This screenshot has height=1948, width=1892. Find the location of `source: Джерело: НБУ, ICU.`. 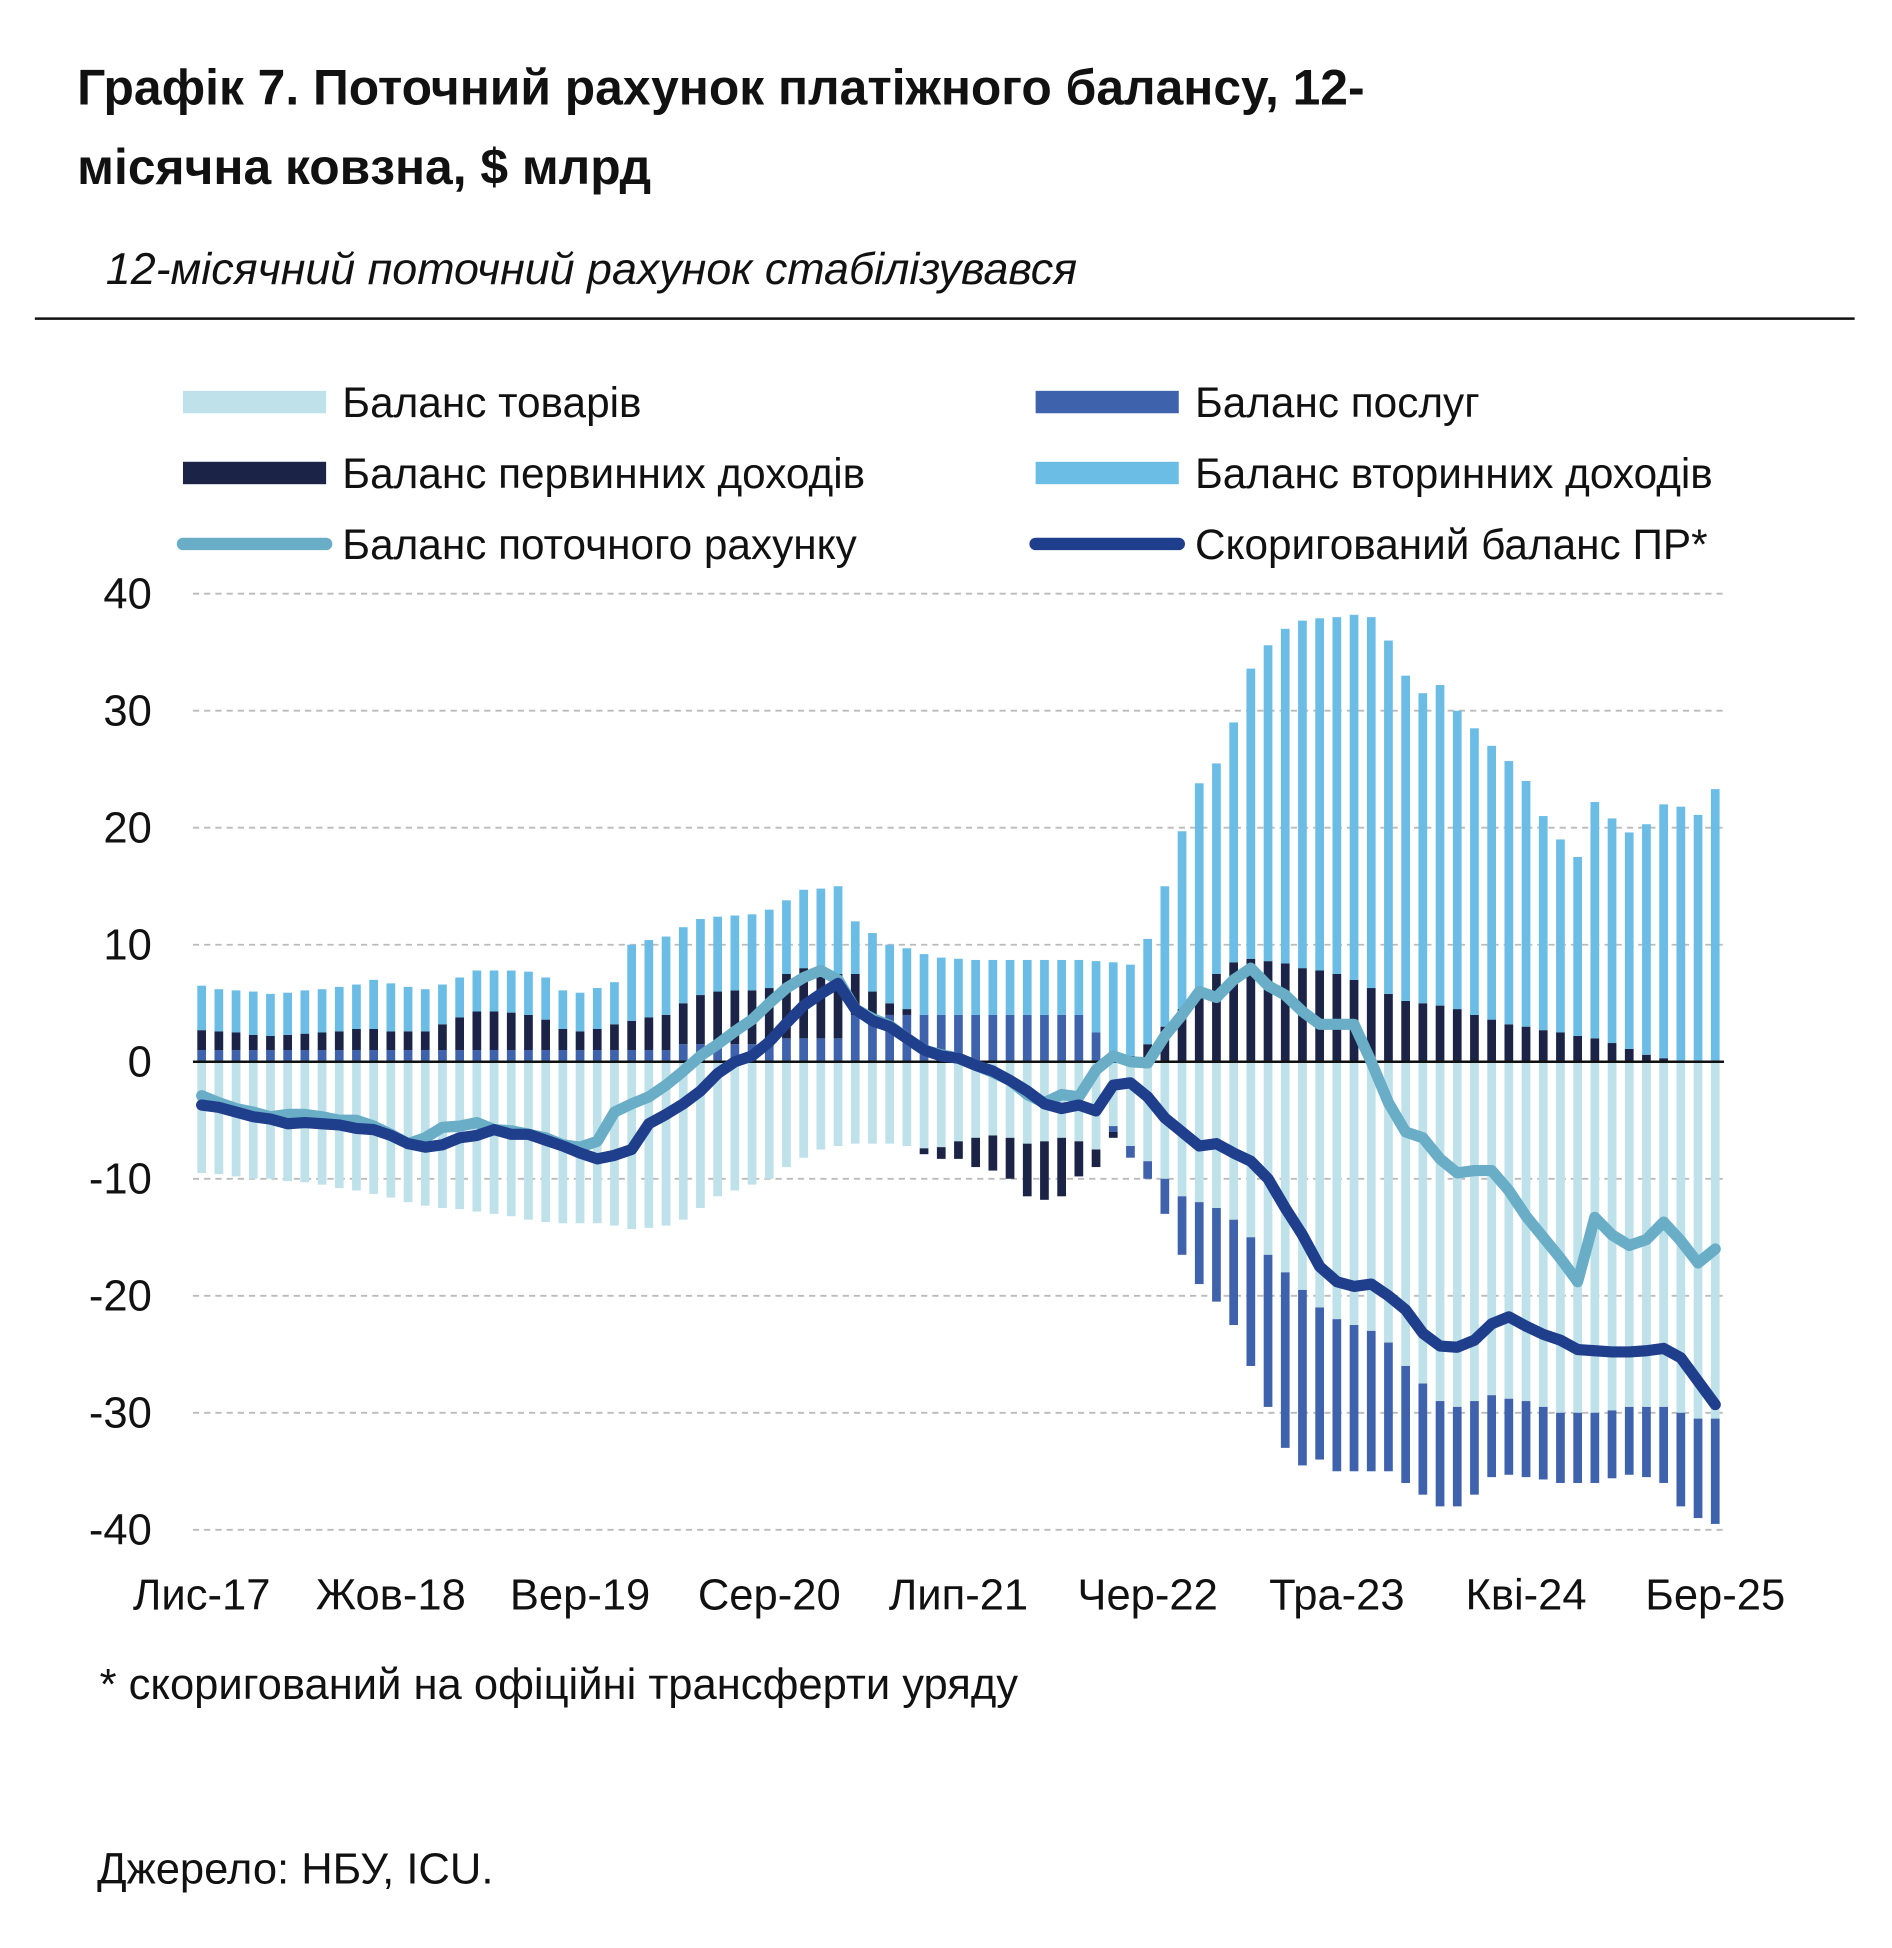

source: Джерело: НБУ, ICU. is located at coordinates (295, 1869).